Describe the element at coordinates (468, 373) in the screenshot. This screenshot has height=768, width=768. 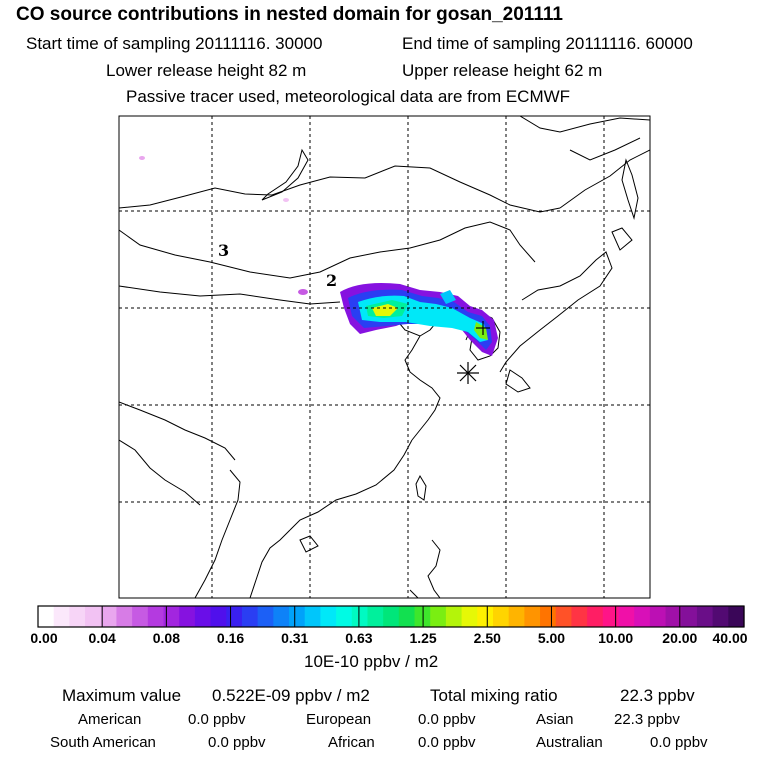
I see `receptor-star-icon` at that location.